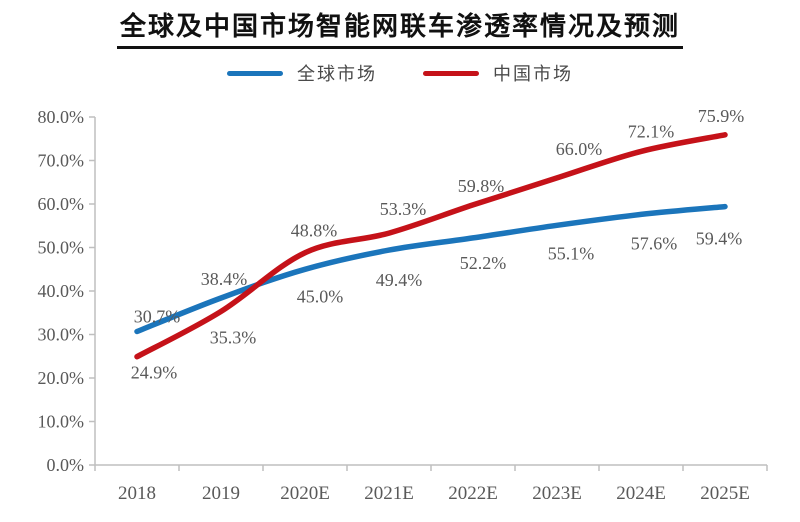  Describe the element at coordinates (61, 248) in the screenshot. I see `y-tick-label: 50.0%` at that location.